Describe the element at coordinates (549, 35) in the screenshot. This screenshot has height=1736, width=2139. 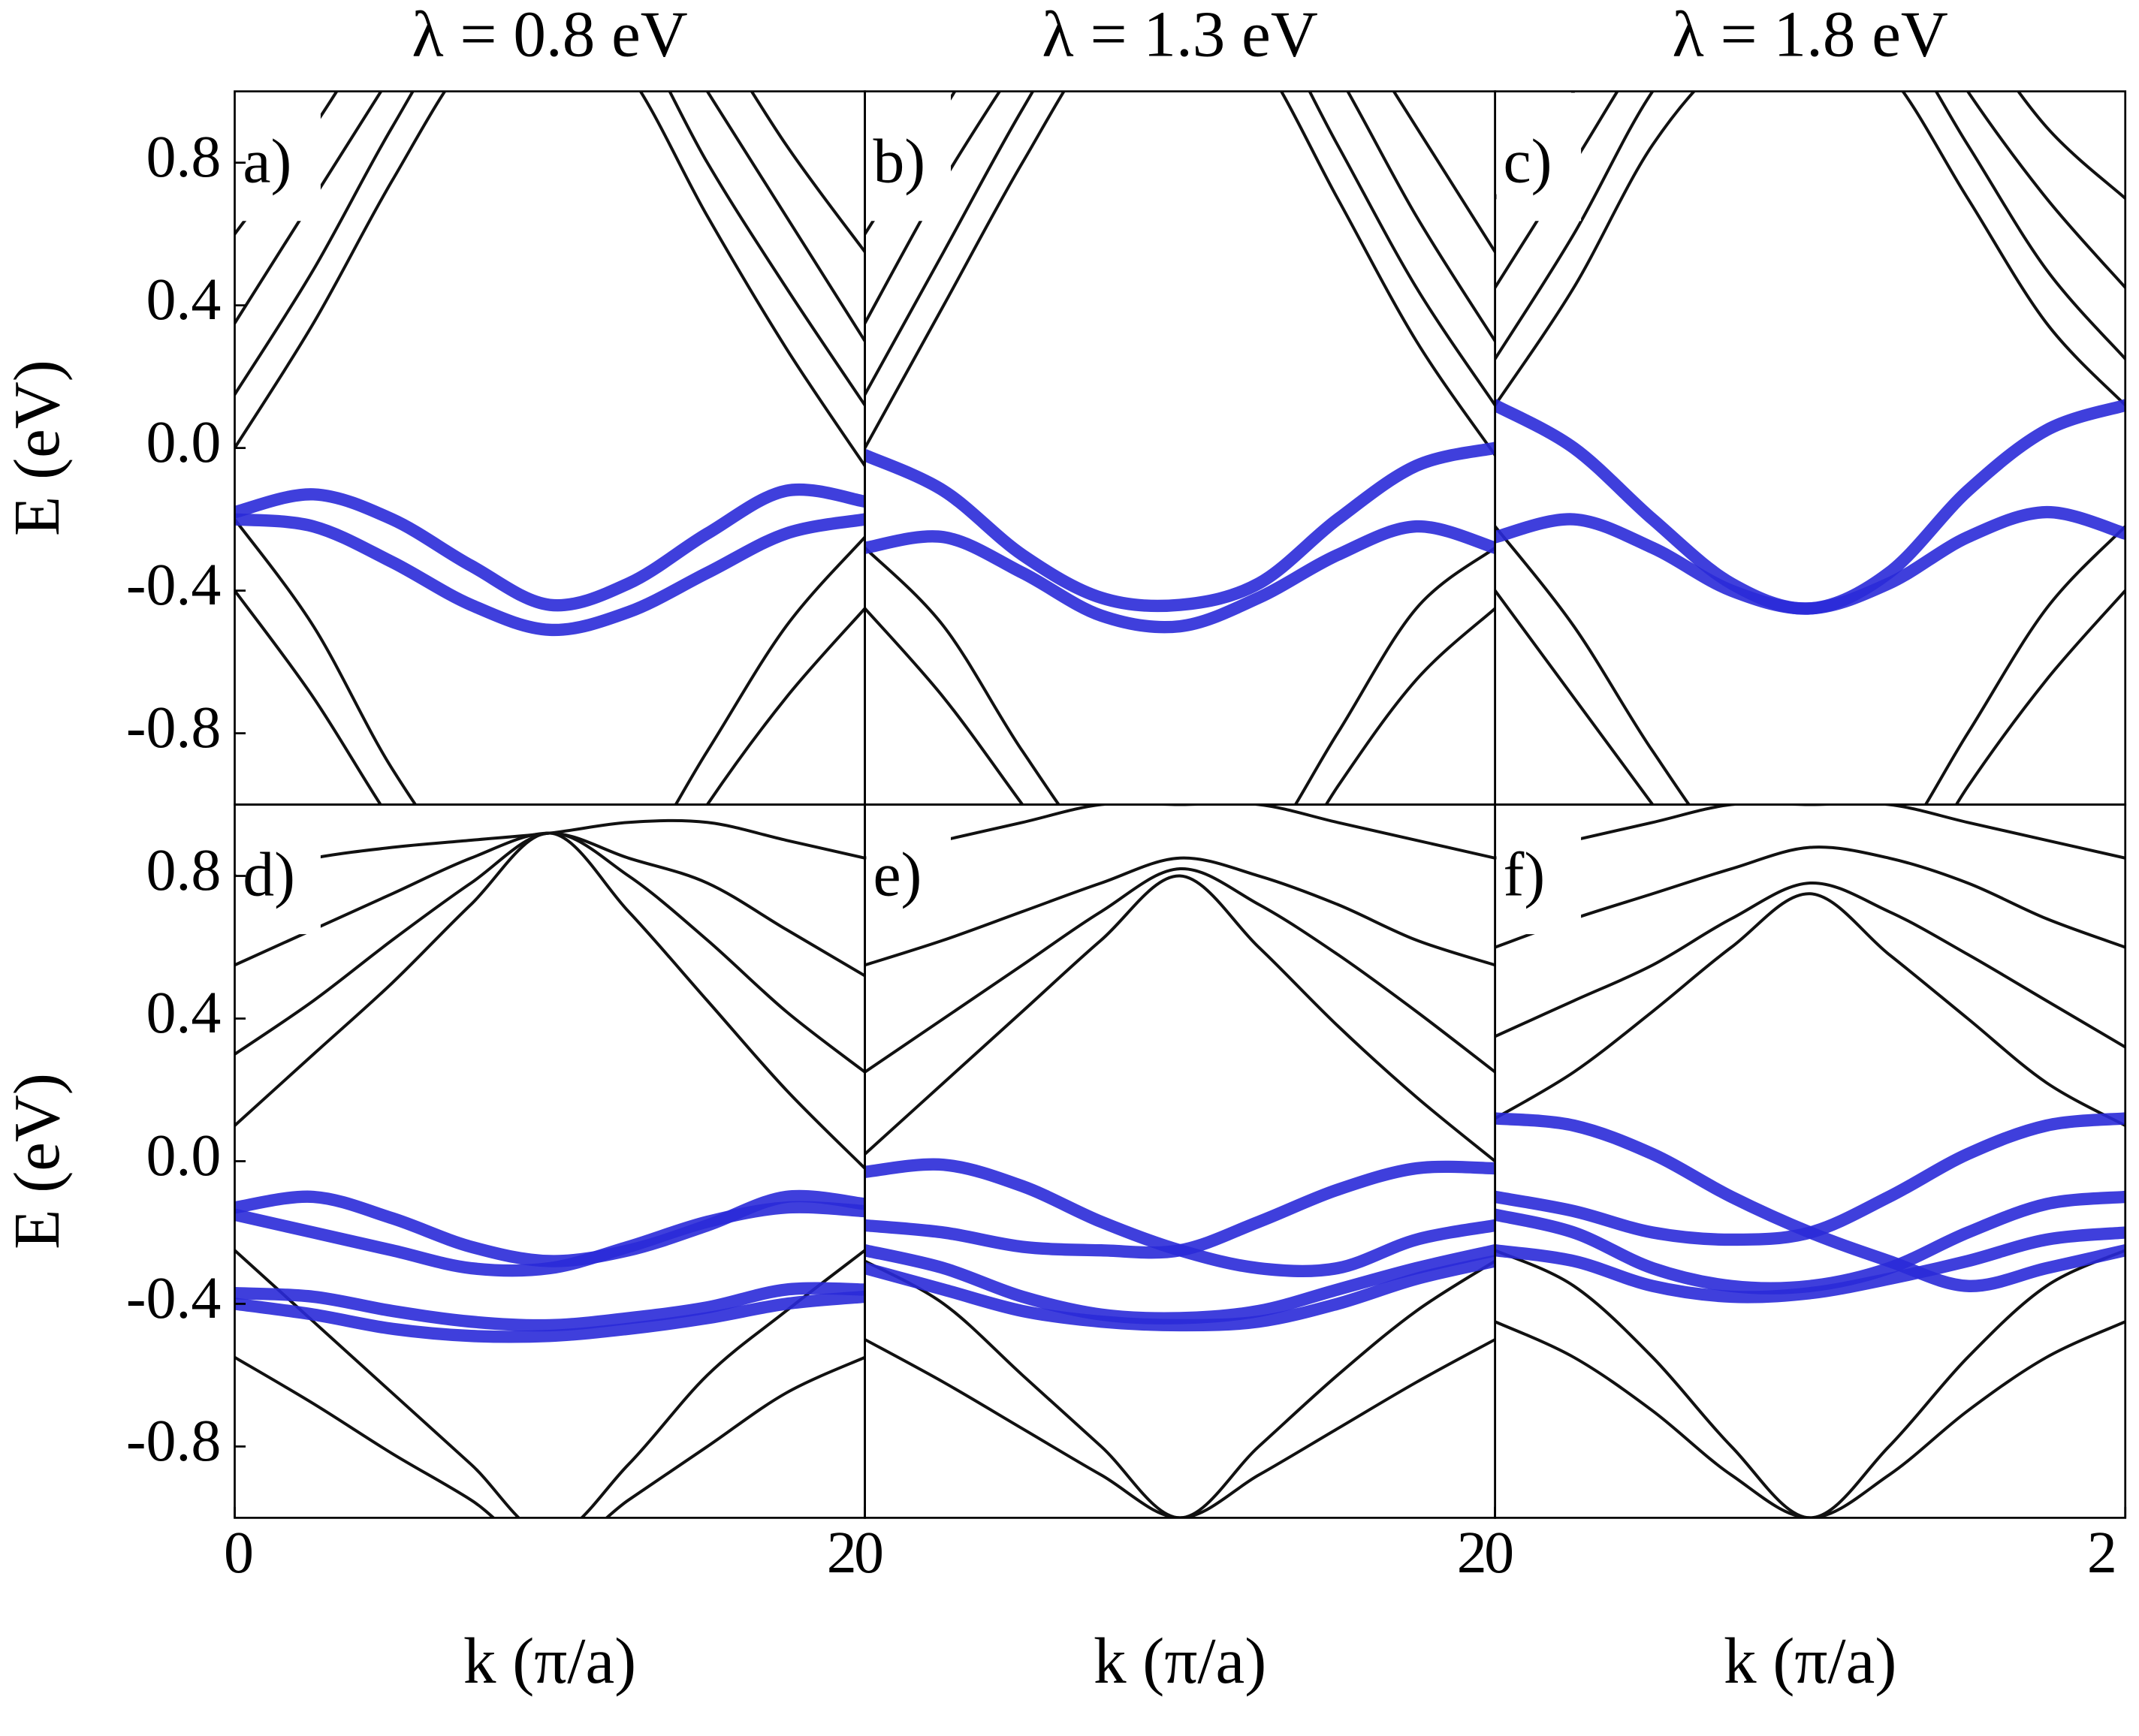
I see `panel-title: λ = 0.8 eV` at that location.